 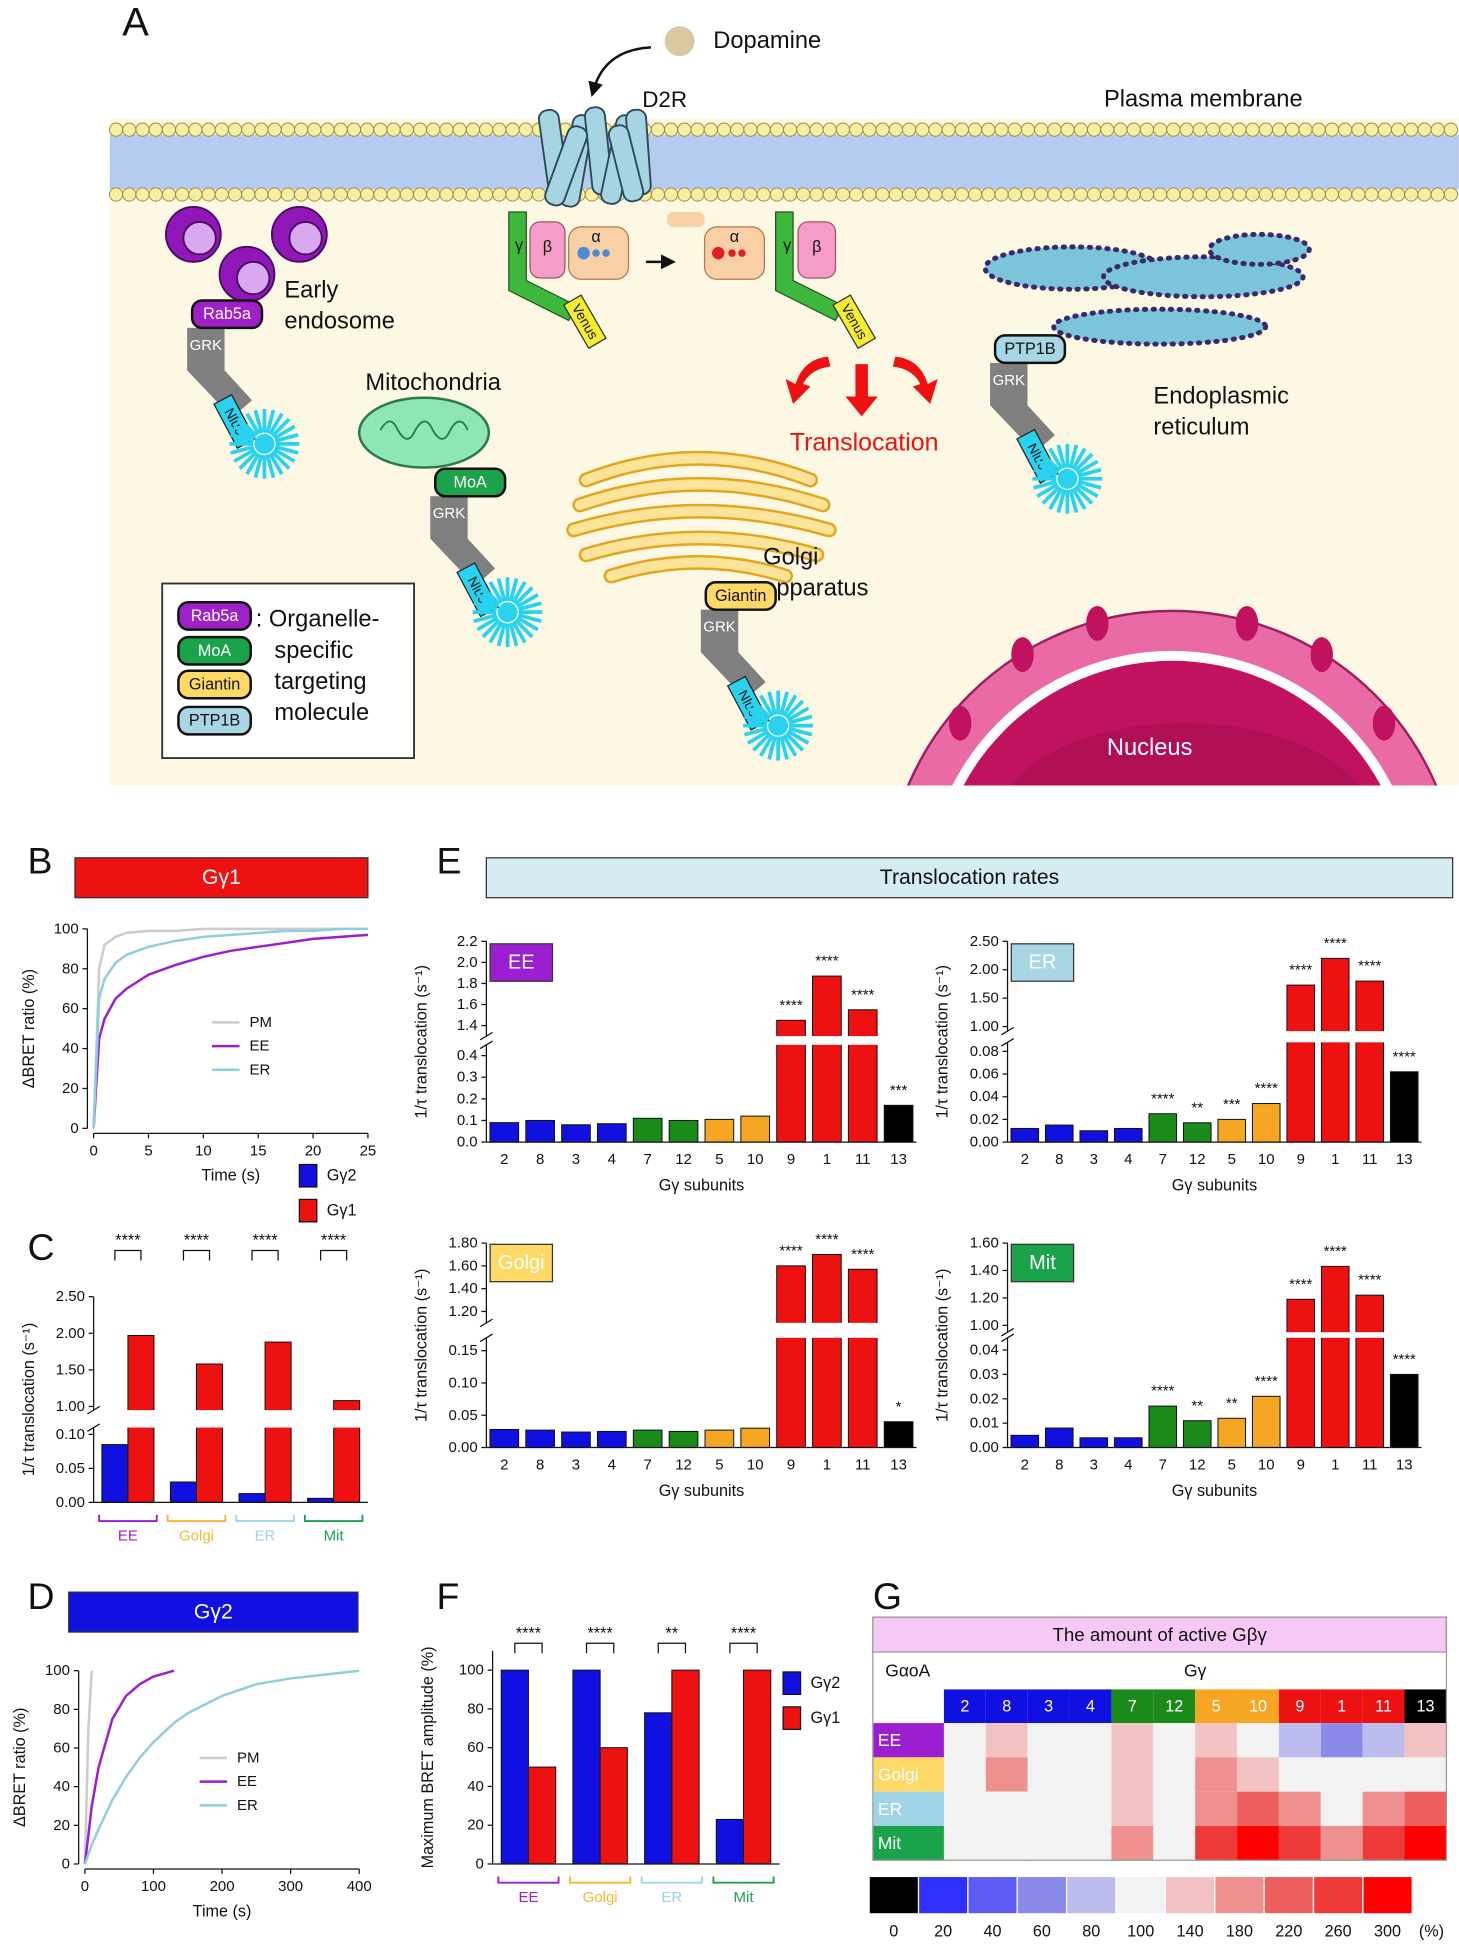 What do you see at coordinates (463, 1265) in the screenshot?
I see `y-tick-label: 1.60` at bounding box center [463, 1265].